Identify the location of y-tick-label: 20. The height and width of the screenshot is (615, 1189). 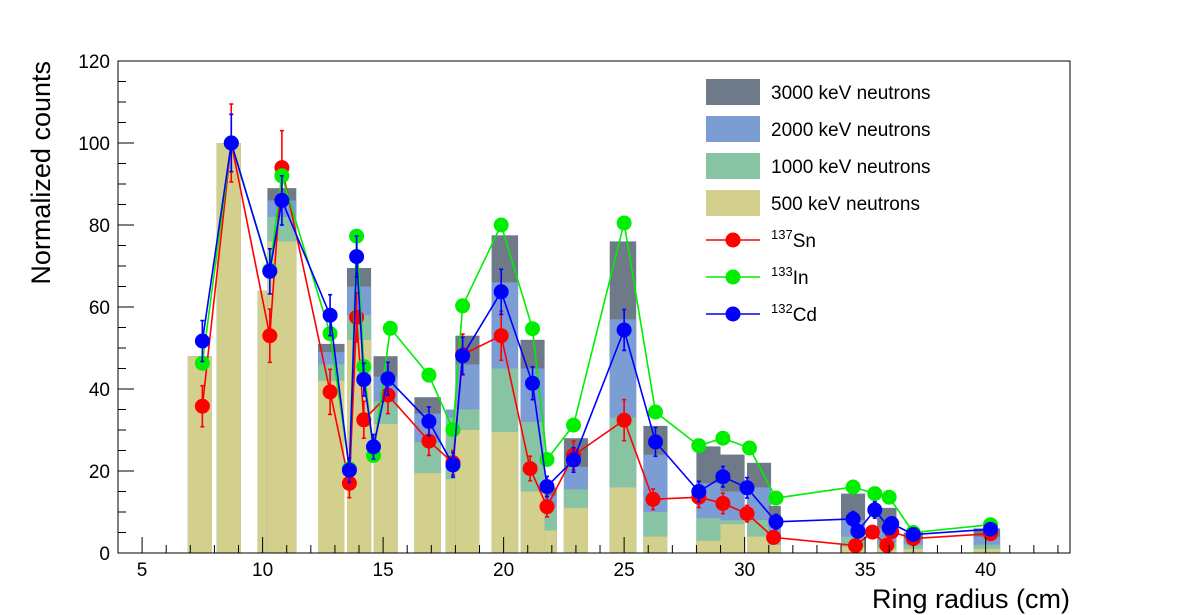
(99, 472).